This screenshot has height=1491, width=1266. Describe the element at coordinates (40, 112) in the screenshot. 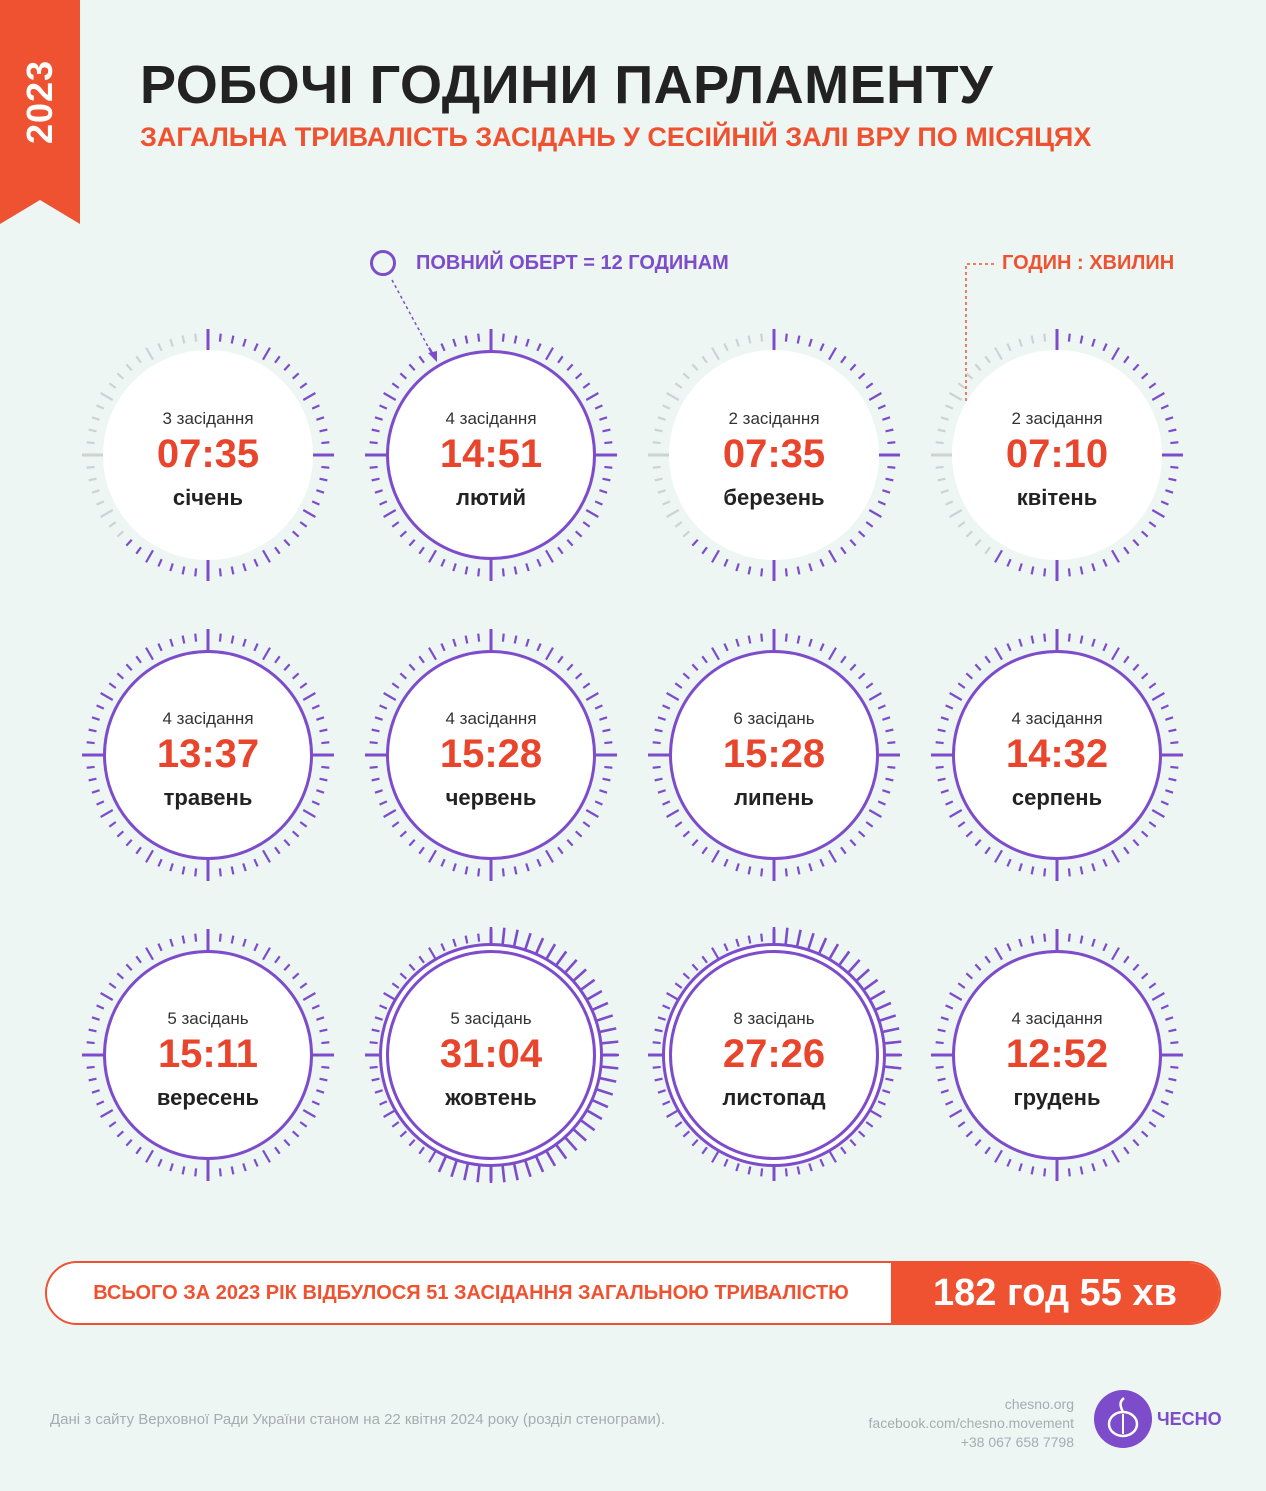

I see `year-ribbon: 2023` at that location.